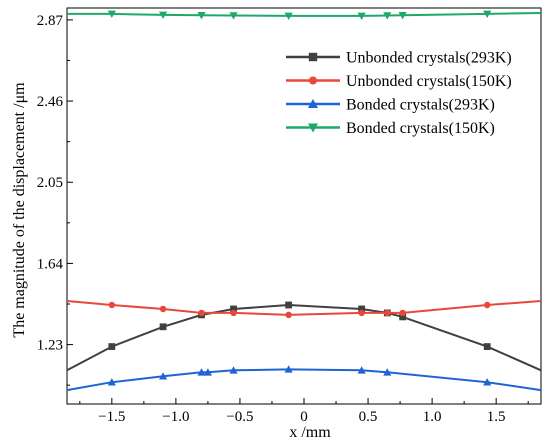 Image resolution: width=550 pixels, height=444 pixels. I want to click on x-tick-label: −1.0, so click(175, 417).